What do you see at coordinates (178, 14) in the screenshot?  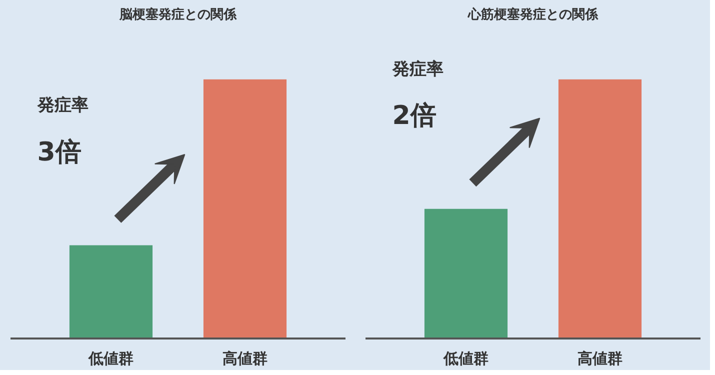 I see `chart-title: 脳梗塞発症との関係` at bounding box center [178, 14].